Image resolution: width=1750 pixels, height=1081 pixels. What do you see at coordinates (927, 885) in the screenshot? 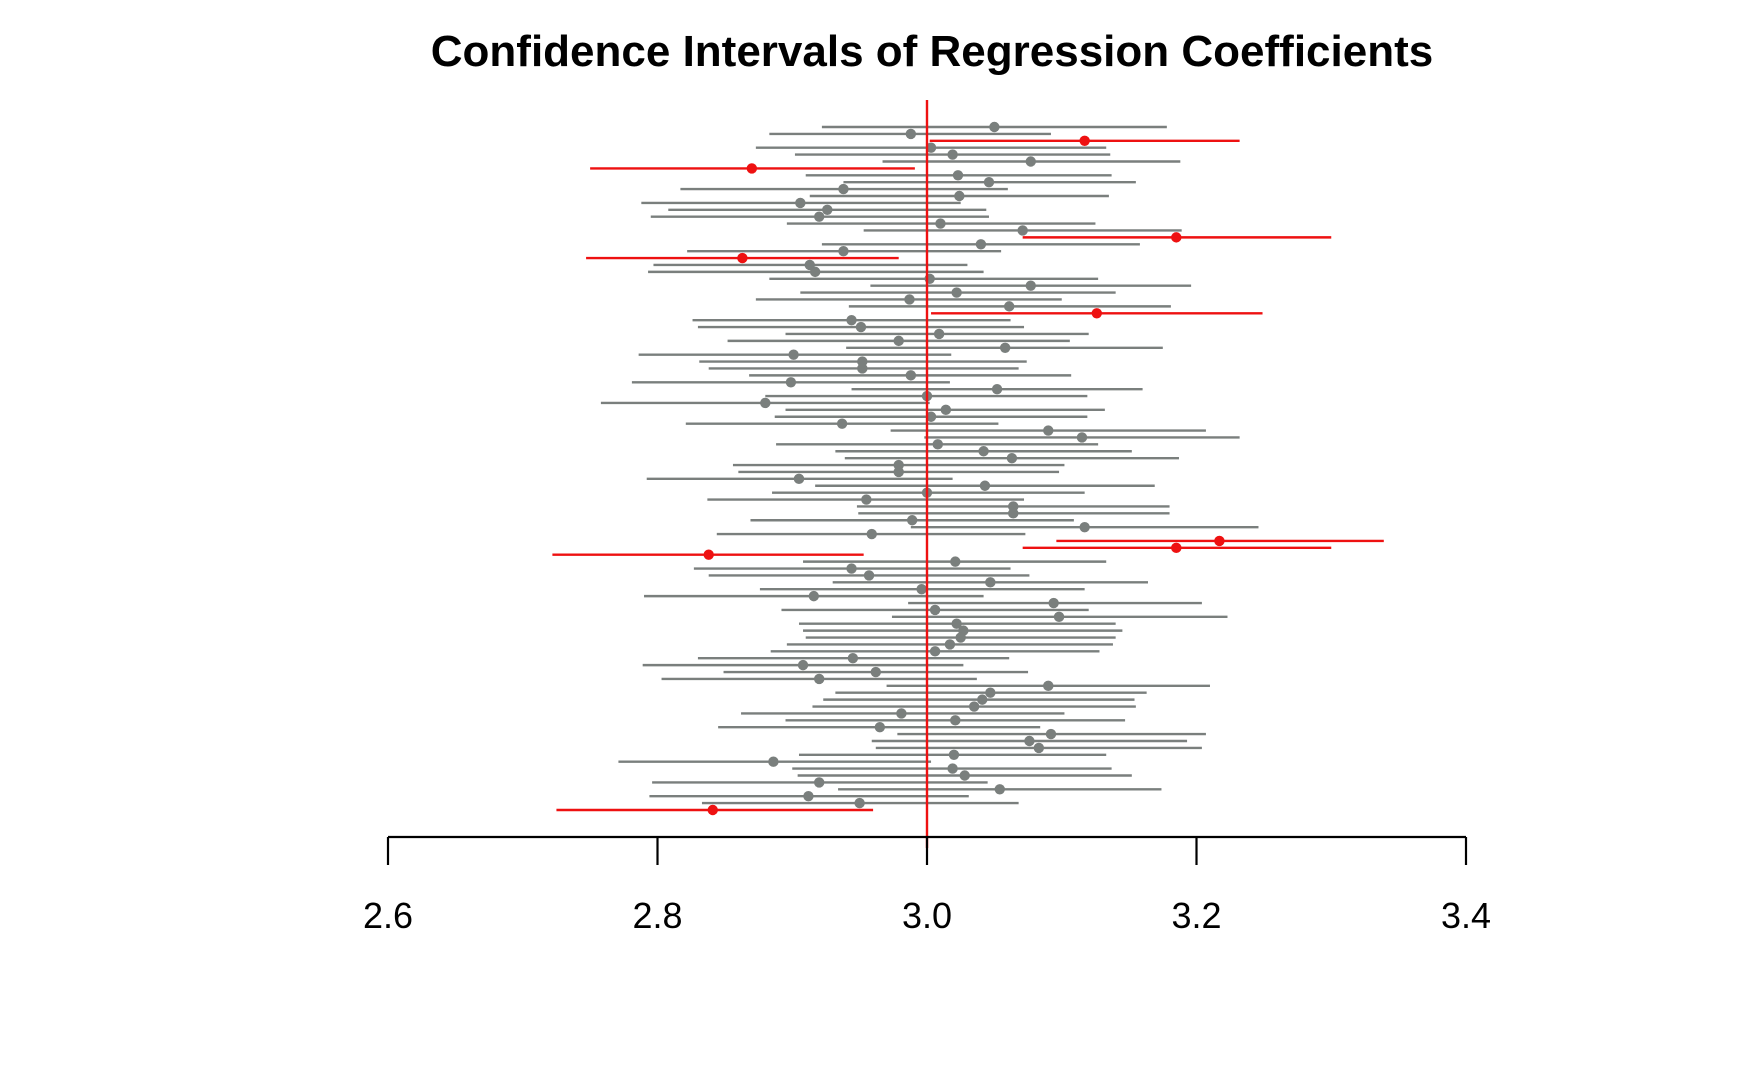
I see `x-axis: 2.6 2.8 3.0 3.2 3.4` at bounding box center [927, 885].